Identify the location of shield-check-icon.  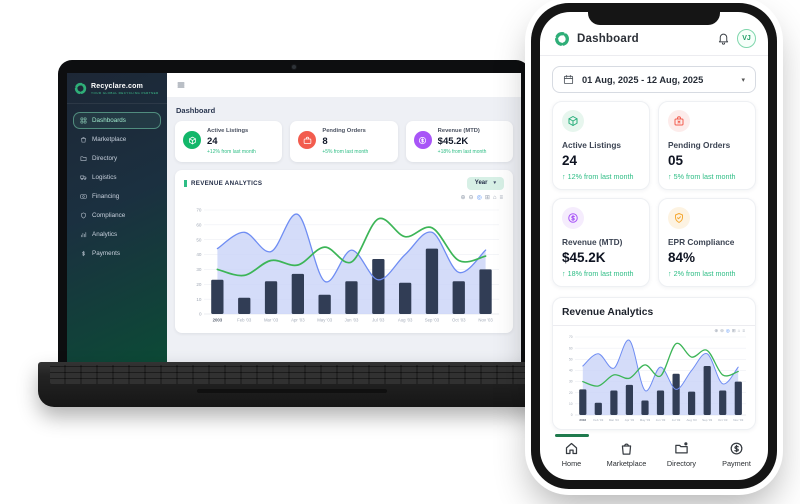
(679, 218).